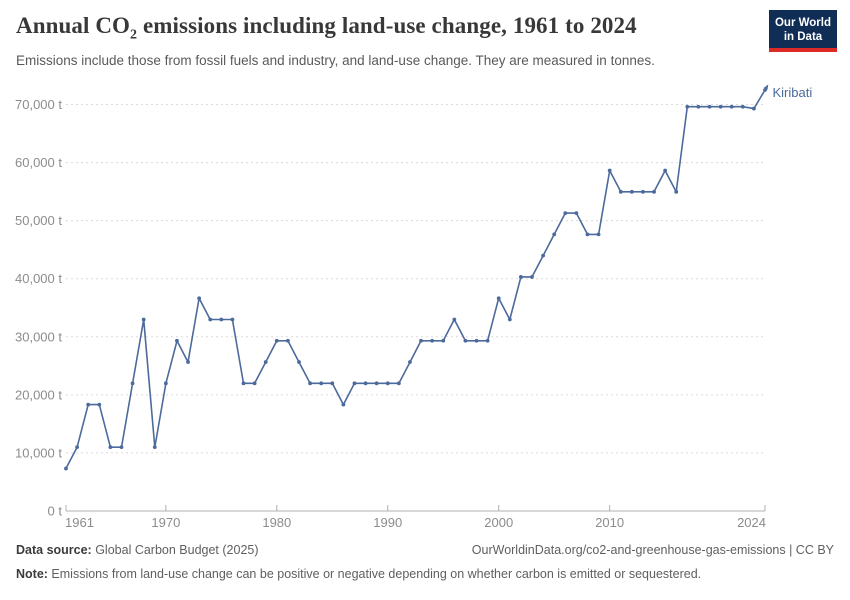  I want to click on y-tick-label: 60,000 t, so click(38, 162).